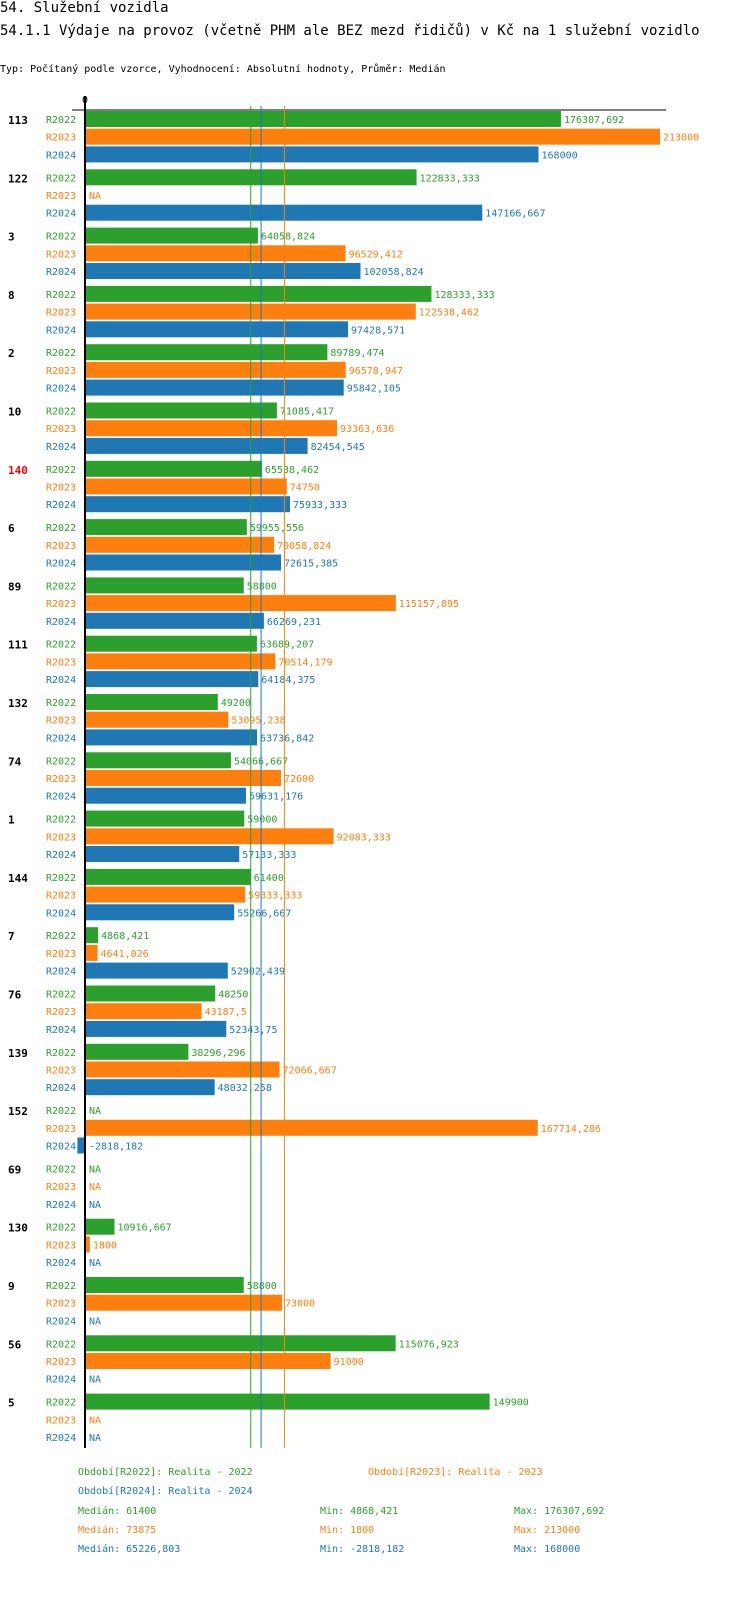 This screenshot has height=1614, width=750. Describe the element at coordinates (258, 972) in the screenshot. I see `bar-value-label: 52902,439` at that location.